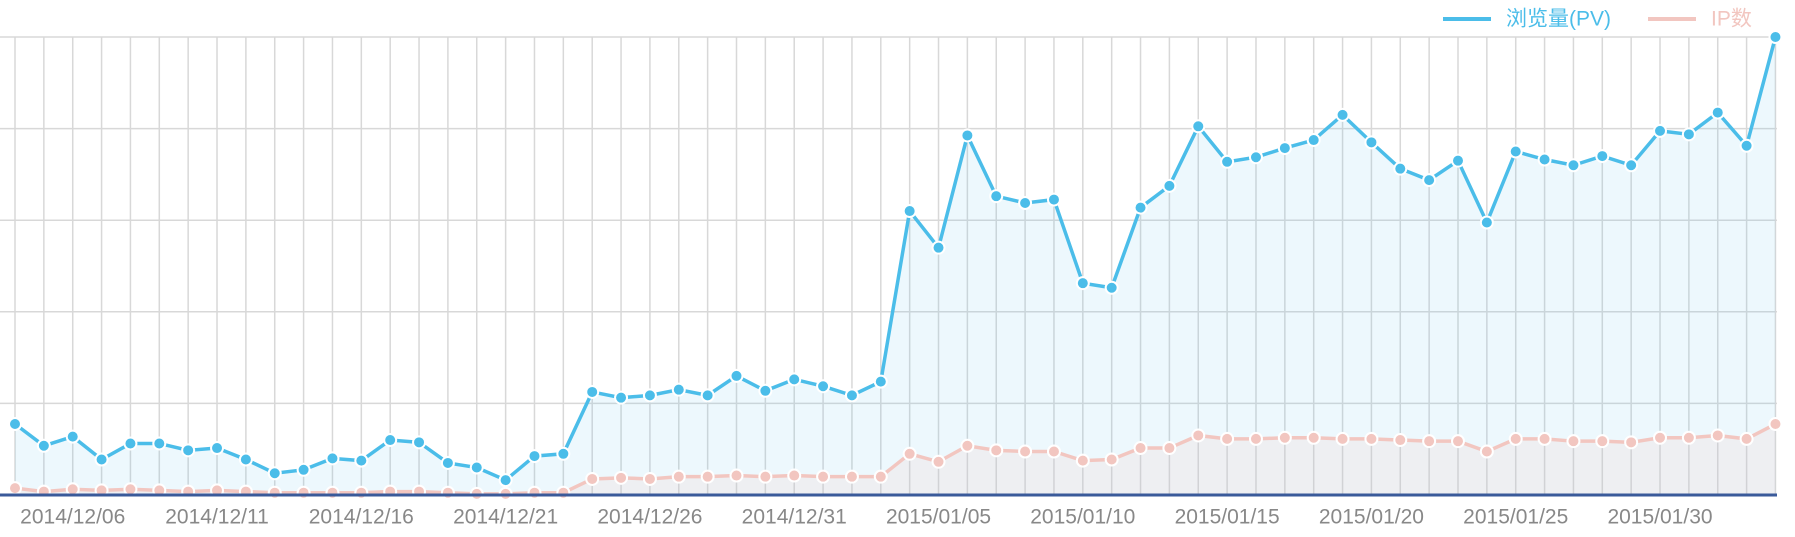 Image resolution: width=1795 pixels, height=537 pixels. Describe the element at coordinates (217, 517) in the screenshot. I see `x-tick-label: 2014/12/11` at that location.